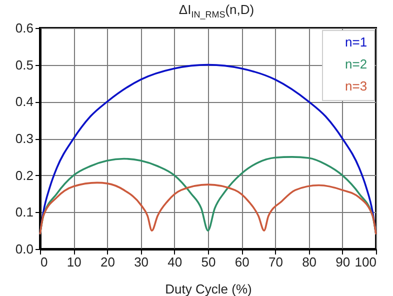 The height and width of the screenshot is (296, 393). What do you see at coordinates (24, 249) in the screenshot?
I see `y-tick-label: 0.0` at bounding box center [24, 249].